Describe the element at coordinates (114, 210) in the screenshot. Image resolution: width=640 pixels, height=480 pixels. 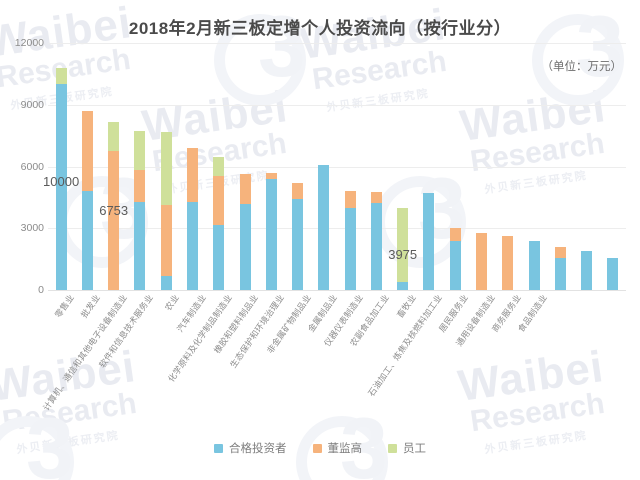
I see `bar-data-label: 6753` at that location.